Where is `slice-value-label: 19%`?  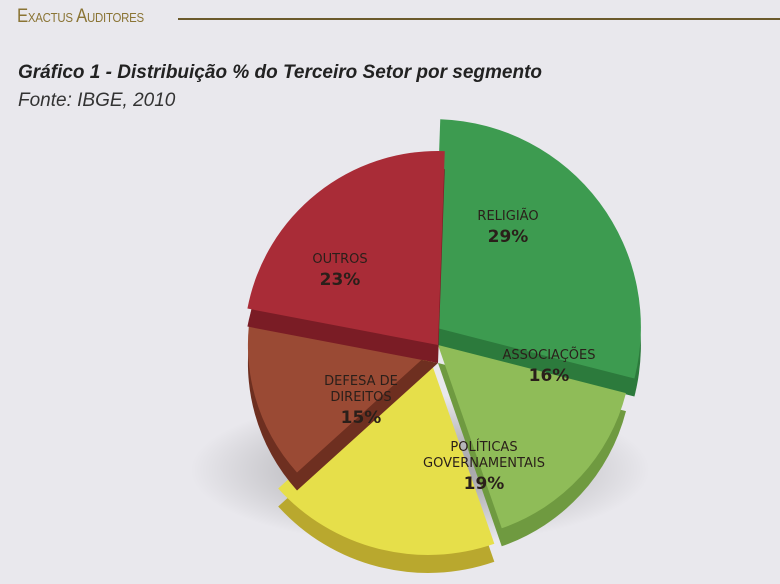 slice-value-label: 19% is located at coordinates (484, 484).